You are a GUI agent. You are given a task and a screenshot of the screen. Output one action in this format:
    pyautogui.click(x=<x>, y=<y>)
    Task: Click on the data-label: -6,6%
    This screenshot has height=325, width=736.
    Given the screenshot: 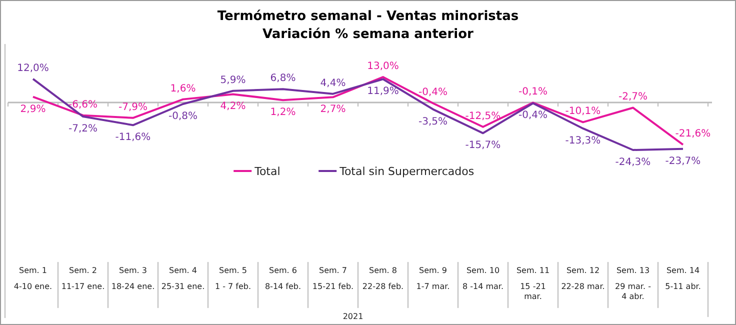 What is the action you would take?
    pyautogui.click(x=83, y=104)
    